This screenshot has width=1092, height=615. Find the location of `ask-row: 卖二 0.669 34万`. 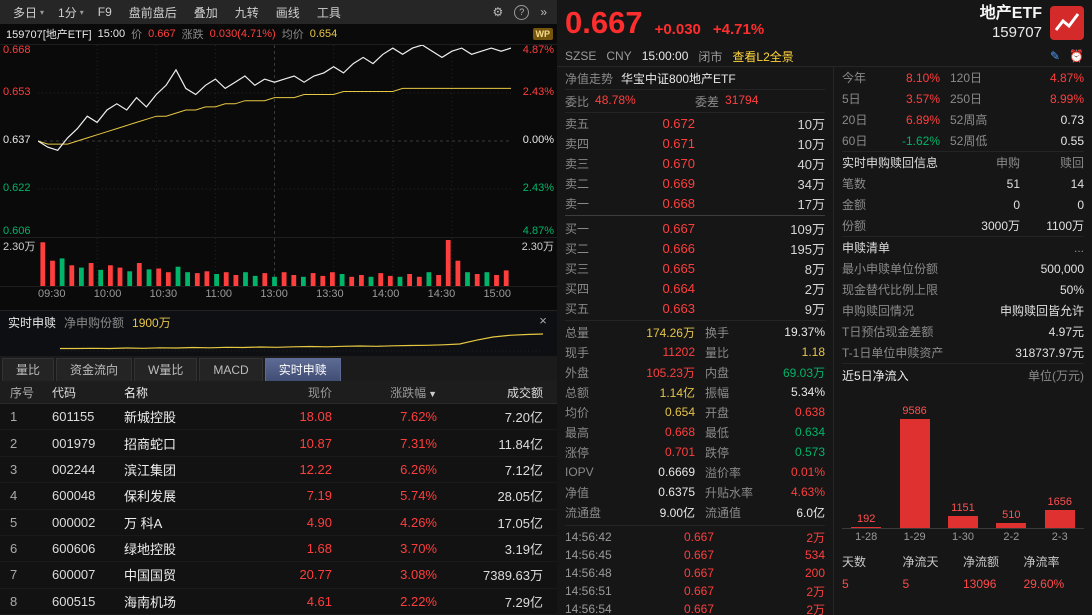

ask-row: 卖二 0.669 34万 is located at coordinates (695, 183).